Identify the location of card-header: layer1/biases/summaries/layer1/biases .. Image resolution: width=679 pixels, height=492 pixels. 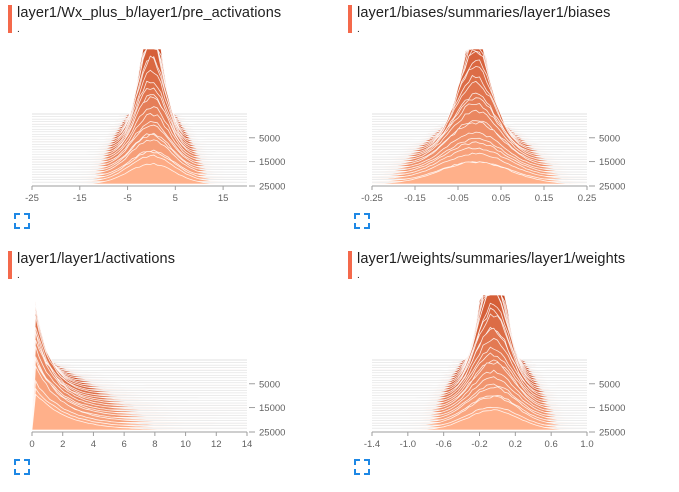
(505, 17).